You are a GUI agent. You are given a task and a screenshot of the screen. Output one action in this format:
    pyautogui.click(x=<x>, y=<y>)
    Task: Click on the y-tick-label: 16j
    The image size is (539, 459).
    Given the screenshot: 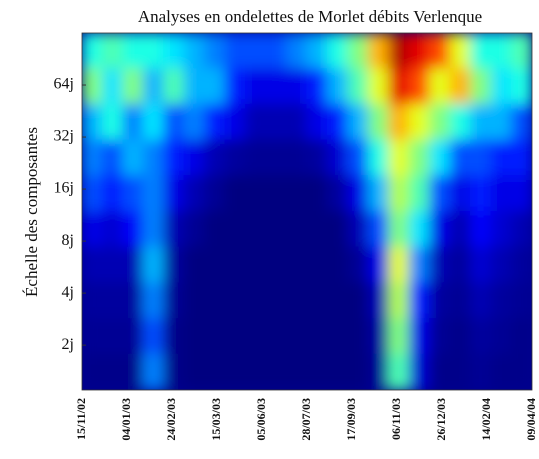 What is the action you would take?
    pyautogui.click(x=64, y=188)
    